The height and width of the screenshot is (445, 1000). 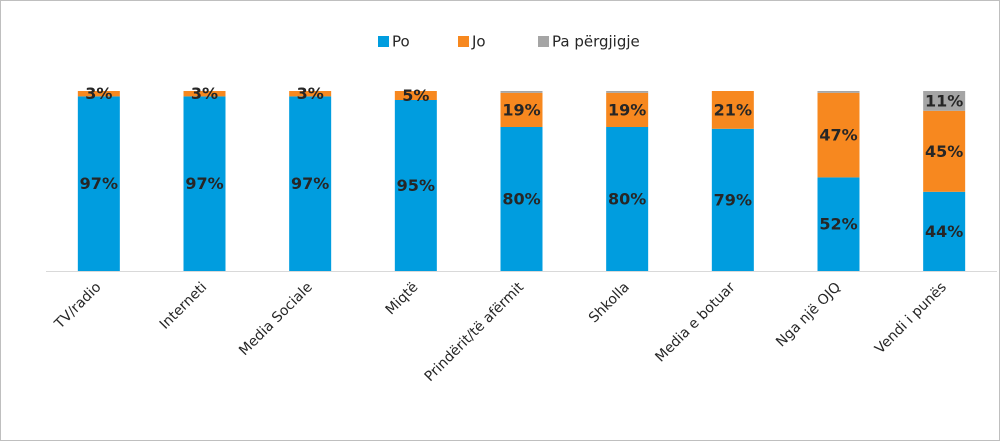 I want to click on data-label: 52%, so click(x=838, y=224).